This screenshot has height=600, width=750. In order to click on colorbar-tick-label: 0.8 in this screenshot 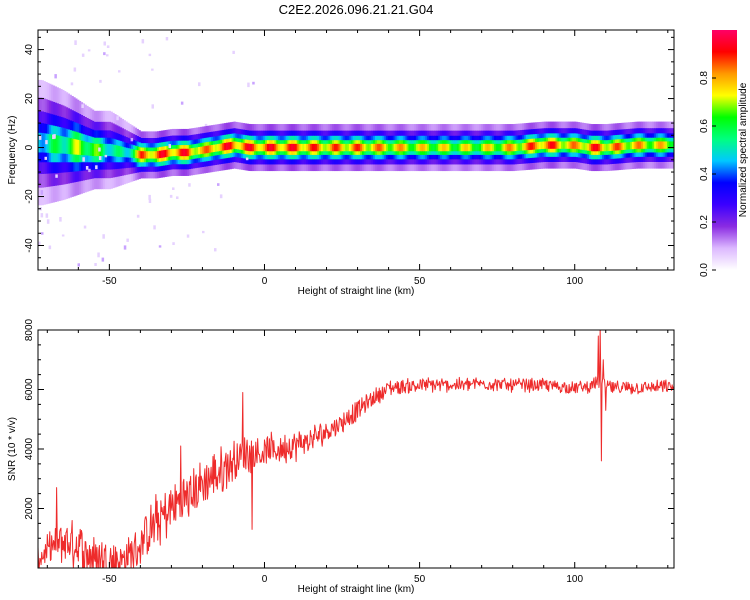, I will do `click(704, 78)`.